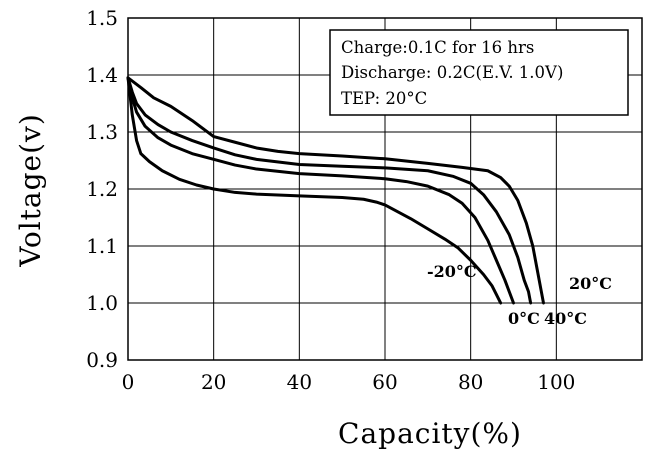 This screenshot has width=655, height=452. Describe the element at coordinates (524, 318) in the screenshot. I see `series-label-0: 0°C` at that location.